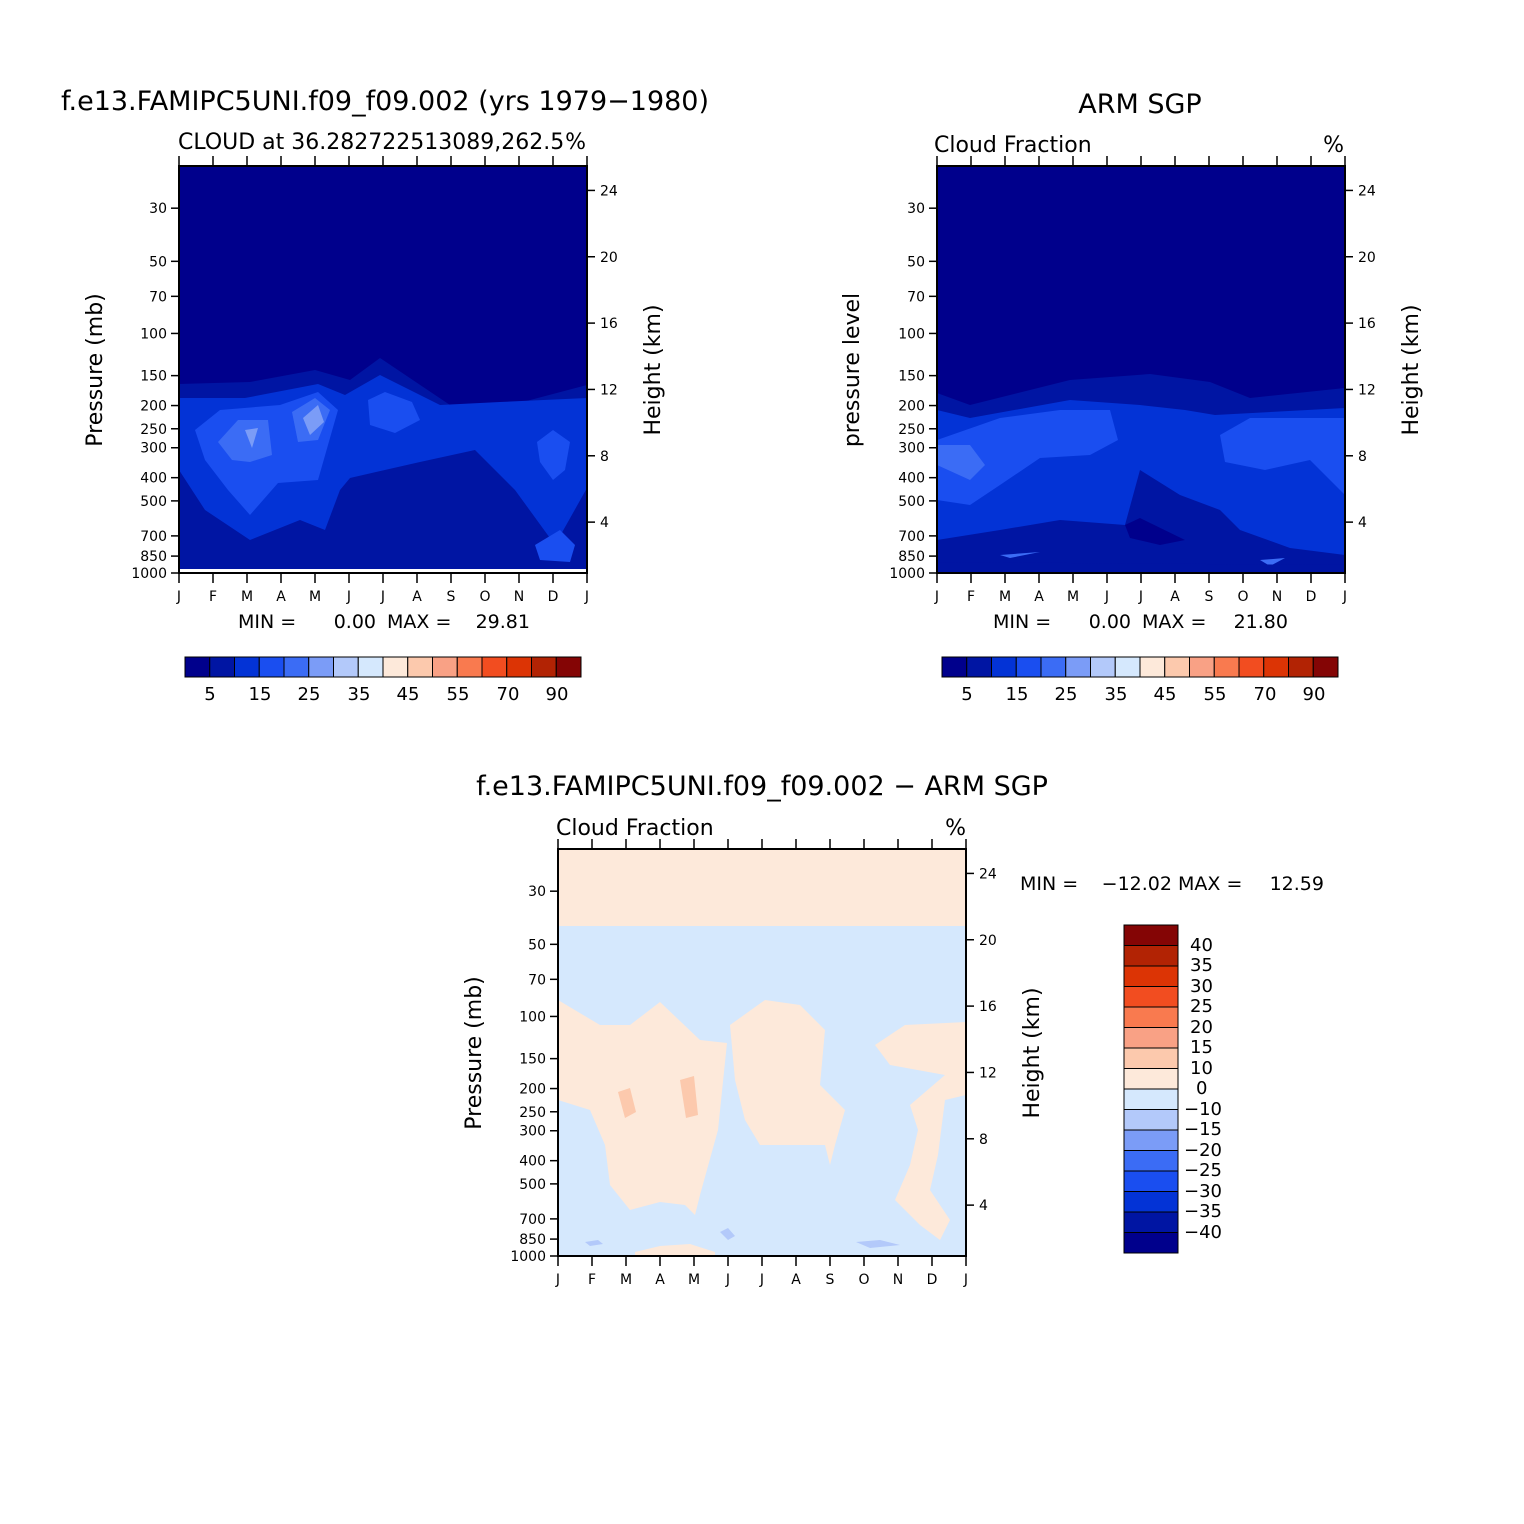  What do you see at coordinates (762, 887) in the screenshot?
I see `diff-region-top-pos` at bounding box center [762, 887].